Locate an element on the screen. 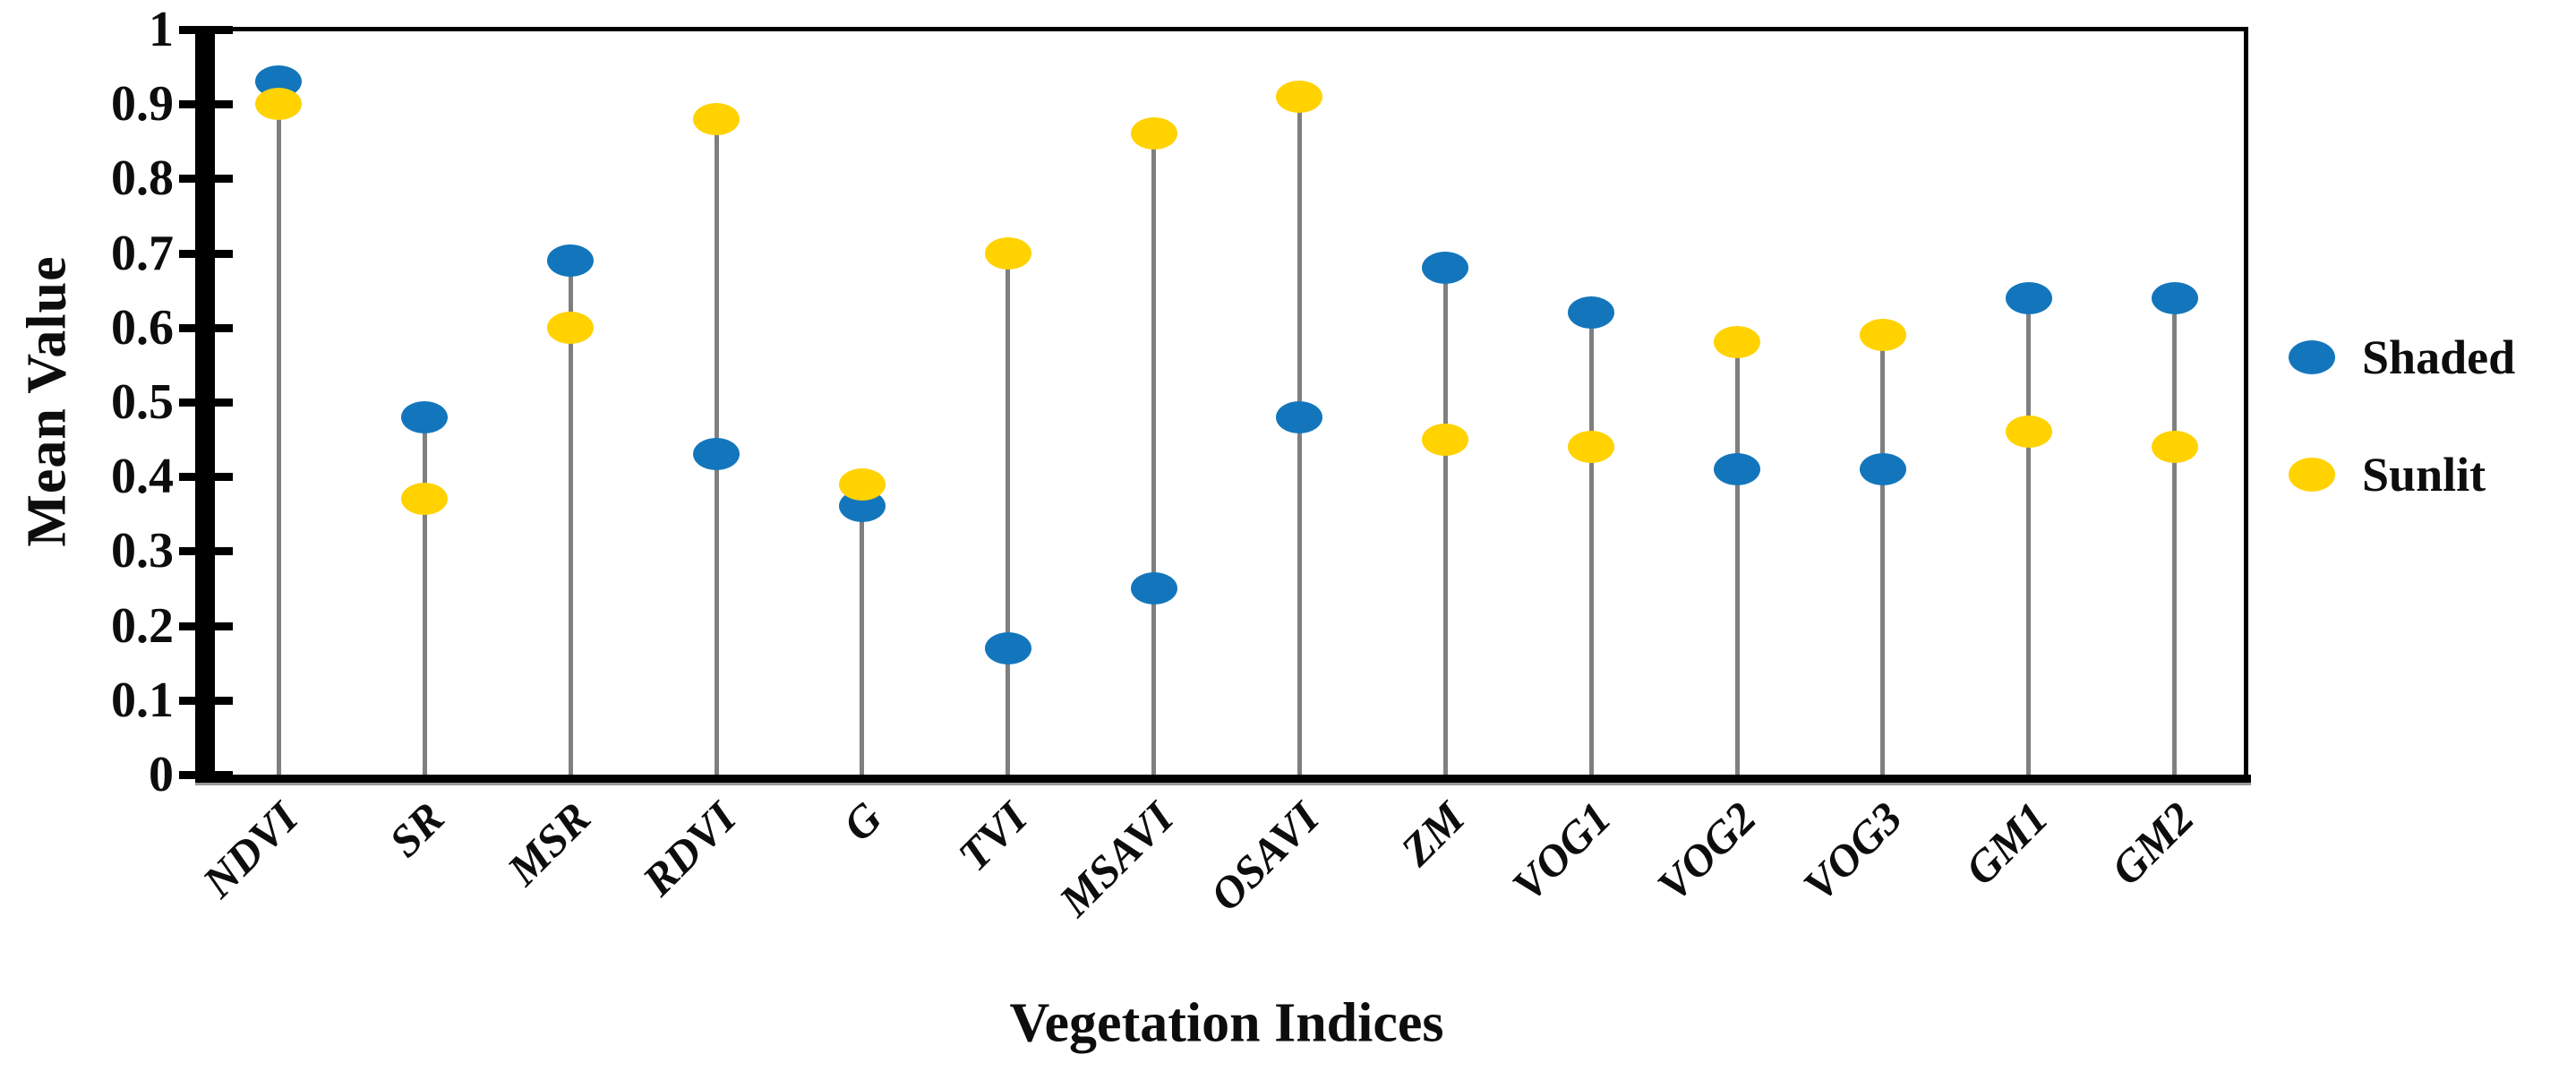  dot-shaded-RDVI is located at coordinates (716, 455).